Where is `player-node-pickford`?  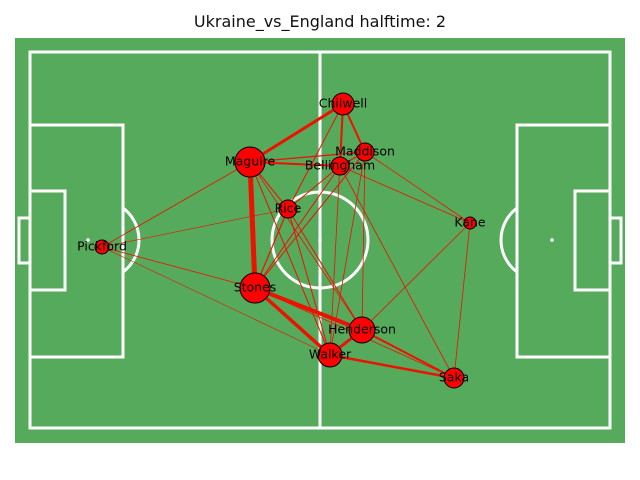
player-node-pickford is located at coordinates (102, 247).